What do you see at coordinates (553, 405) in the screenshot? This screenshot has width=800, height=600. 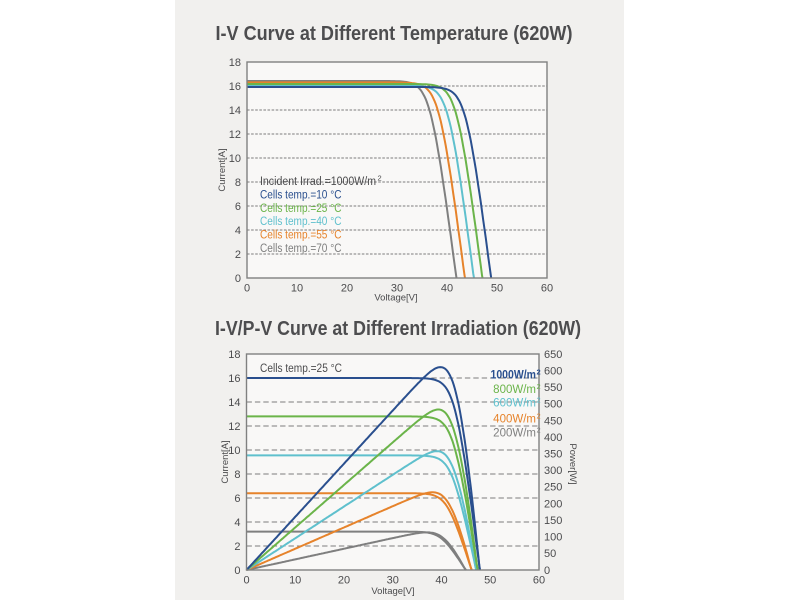 I see `svg-text: 500` at bounding box center [553, 405].